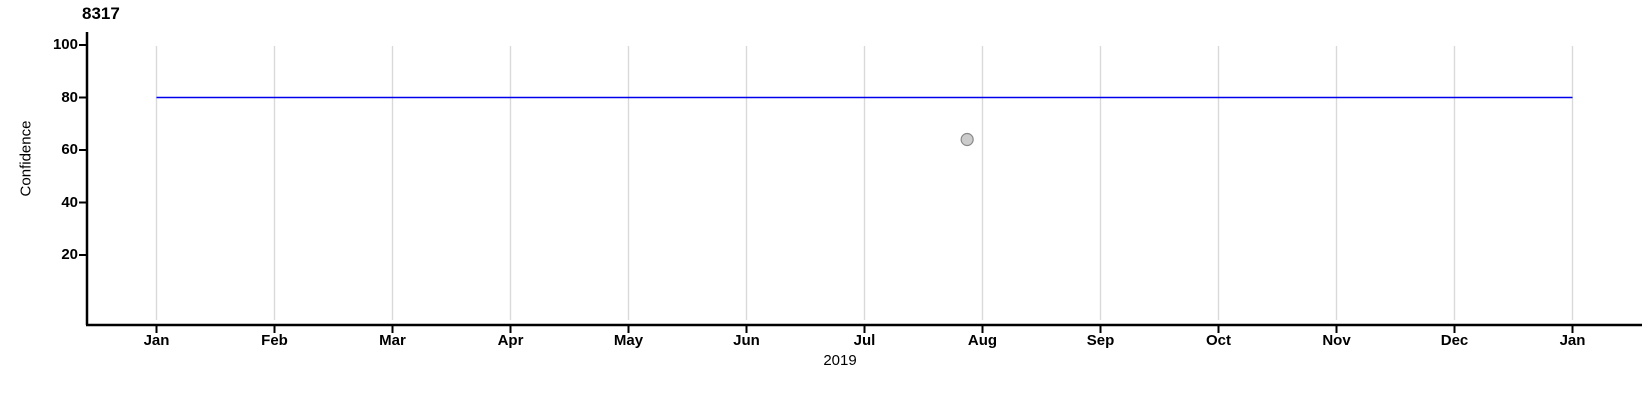  Describe the element at coordinates (69, 202) in the screenshot. I see `y-tick-label-40: 40` at that location.